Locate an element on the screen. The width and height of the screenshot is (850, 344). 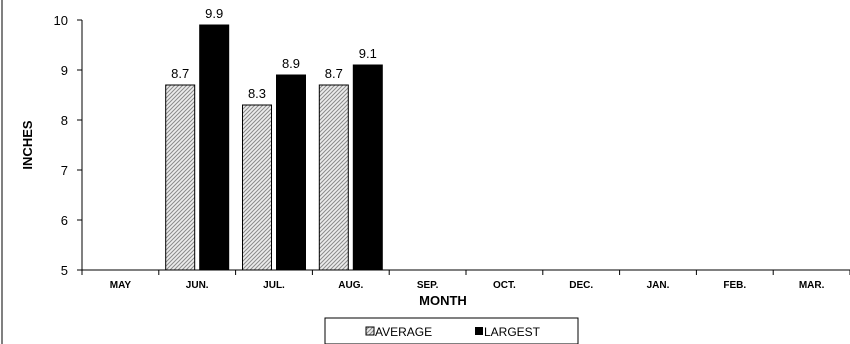
bar-average-aug is located at coordinates (333, 177).